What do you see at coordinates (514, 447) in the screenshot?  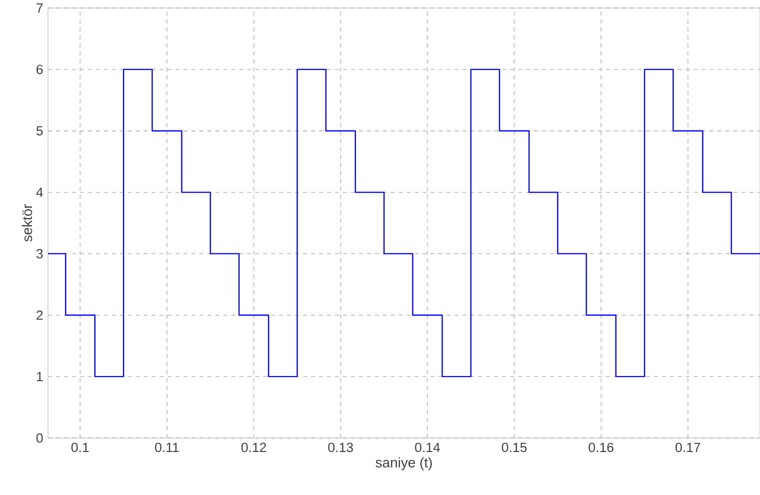 I see `x-tick-label: 0.15` at bounding box center [514, 447].